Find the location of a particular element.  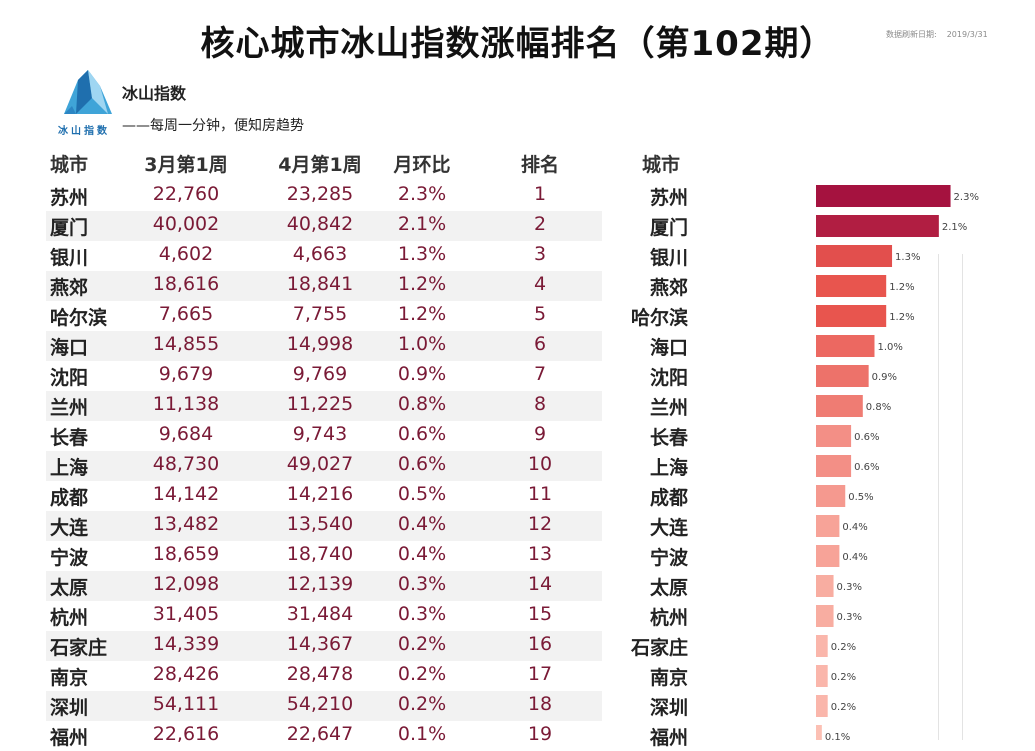

row-march-value: 14,339 is located at coordinates (186, 644).